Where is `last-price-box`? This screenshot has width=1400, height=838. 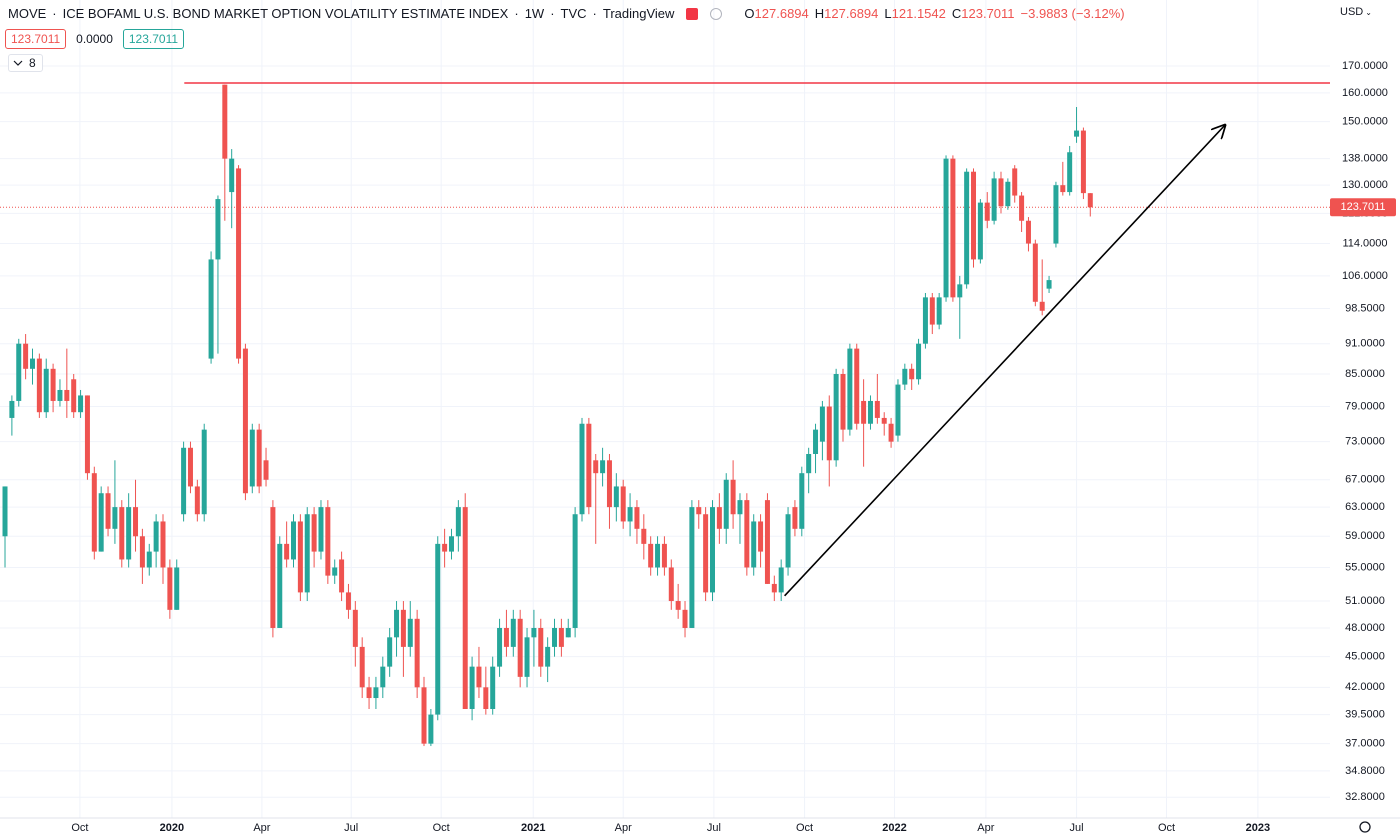 last-price-box is located at coordinates (1363, 207).